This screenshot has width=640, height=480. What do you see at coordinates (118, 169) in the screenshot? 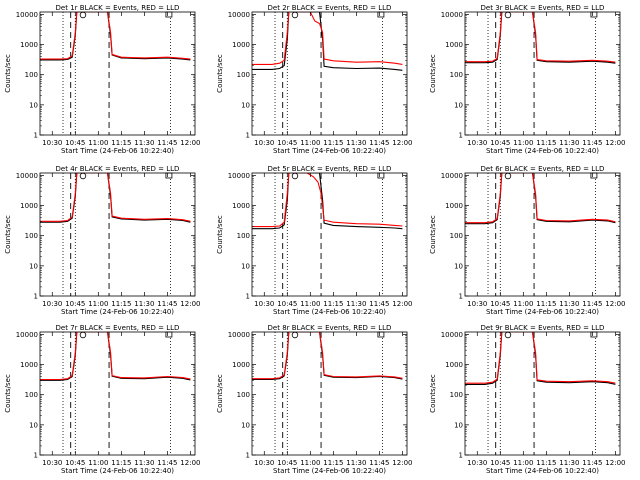
I see `chart-title: Det 4r BLACK = Events, RED = LLD` at bounding box center [118, 169].